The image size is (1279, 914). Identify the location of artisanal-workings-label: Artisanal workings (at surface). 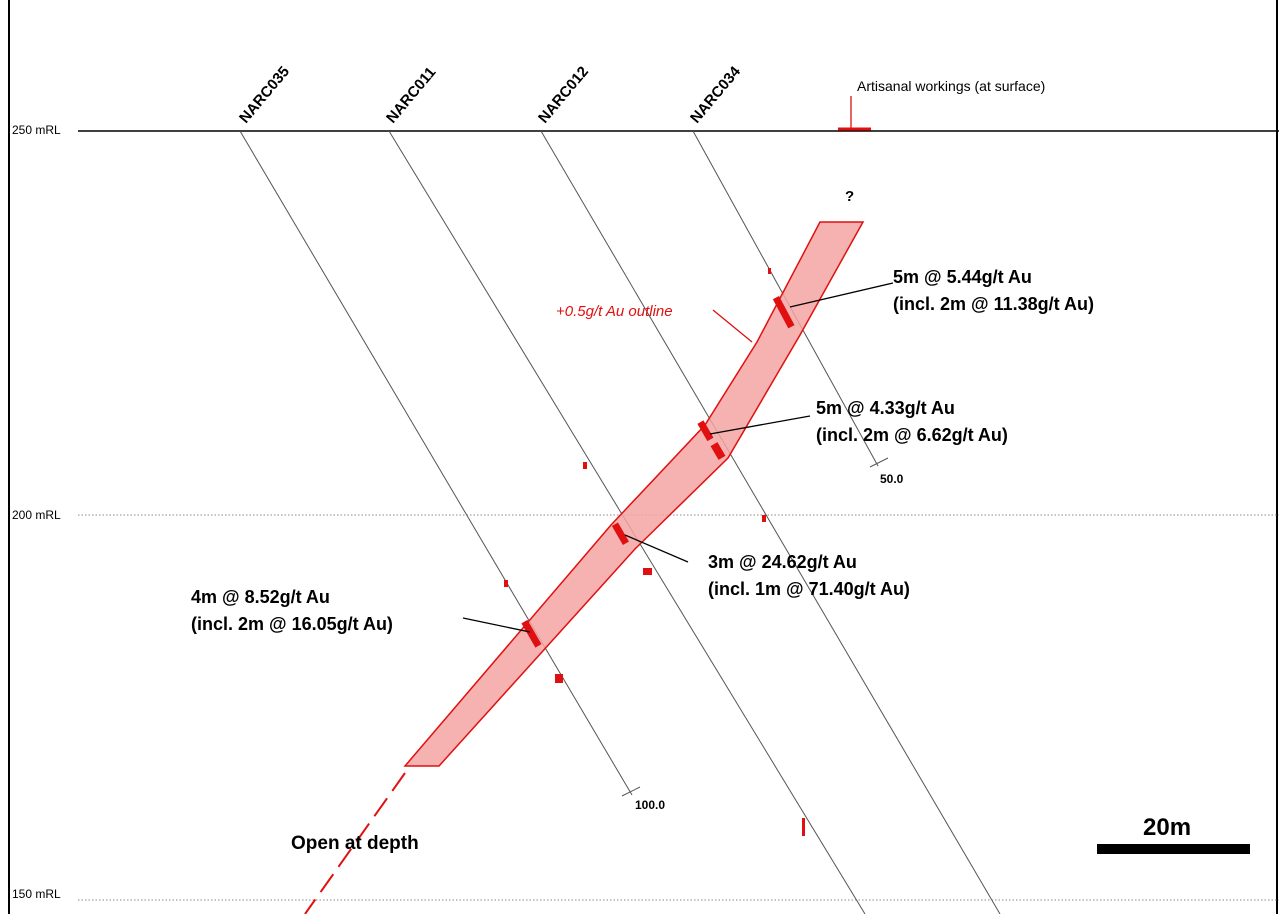
(951, 86).